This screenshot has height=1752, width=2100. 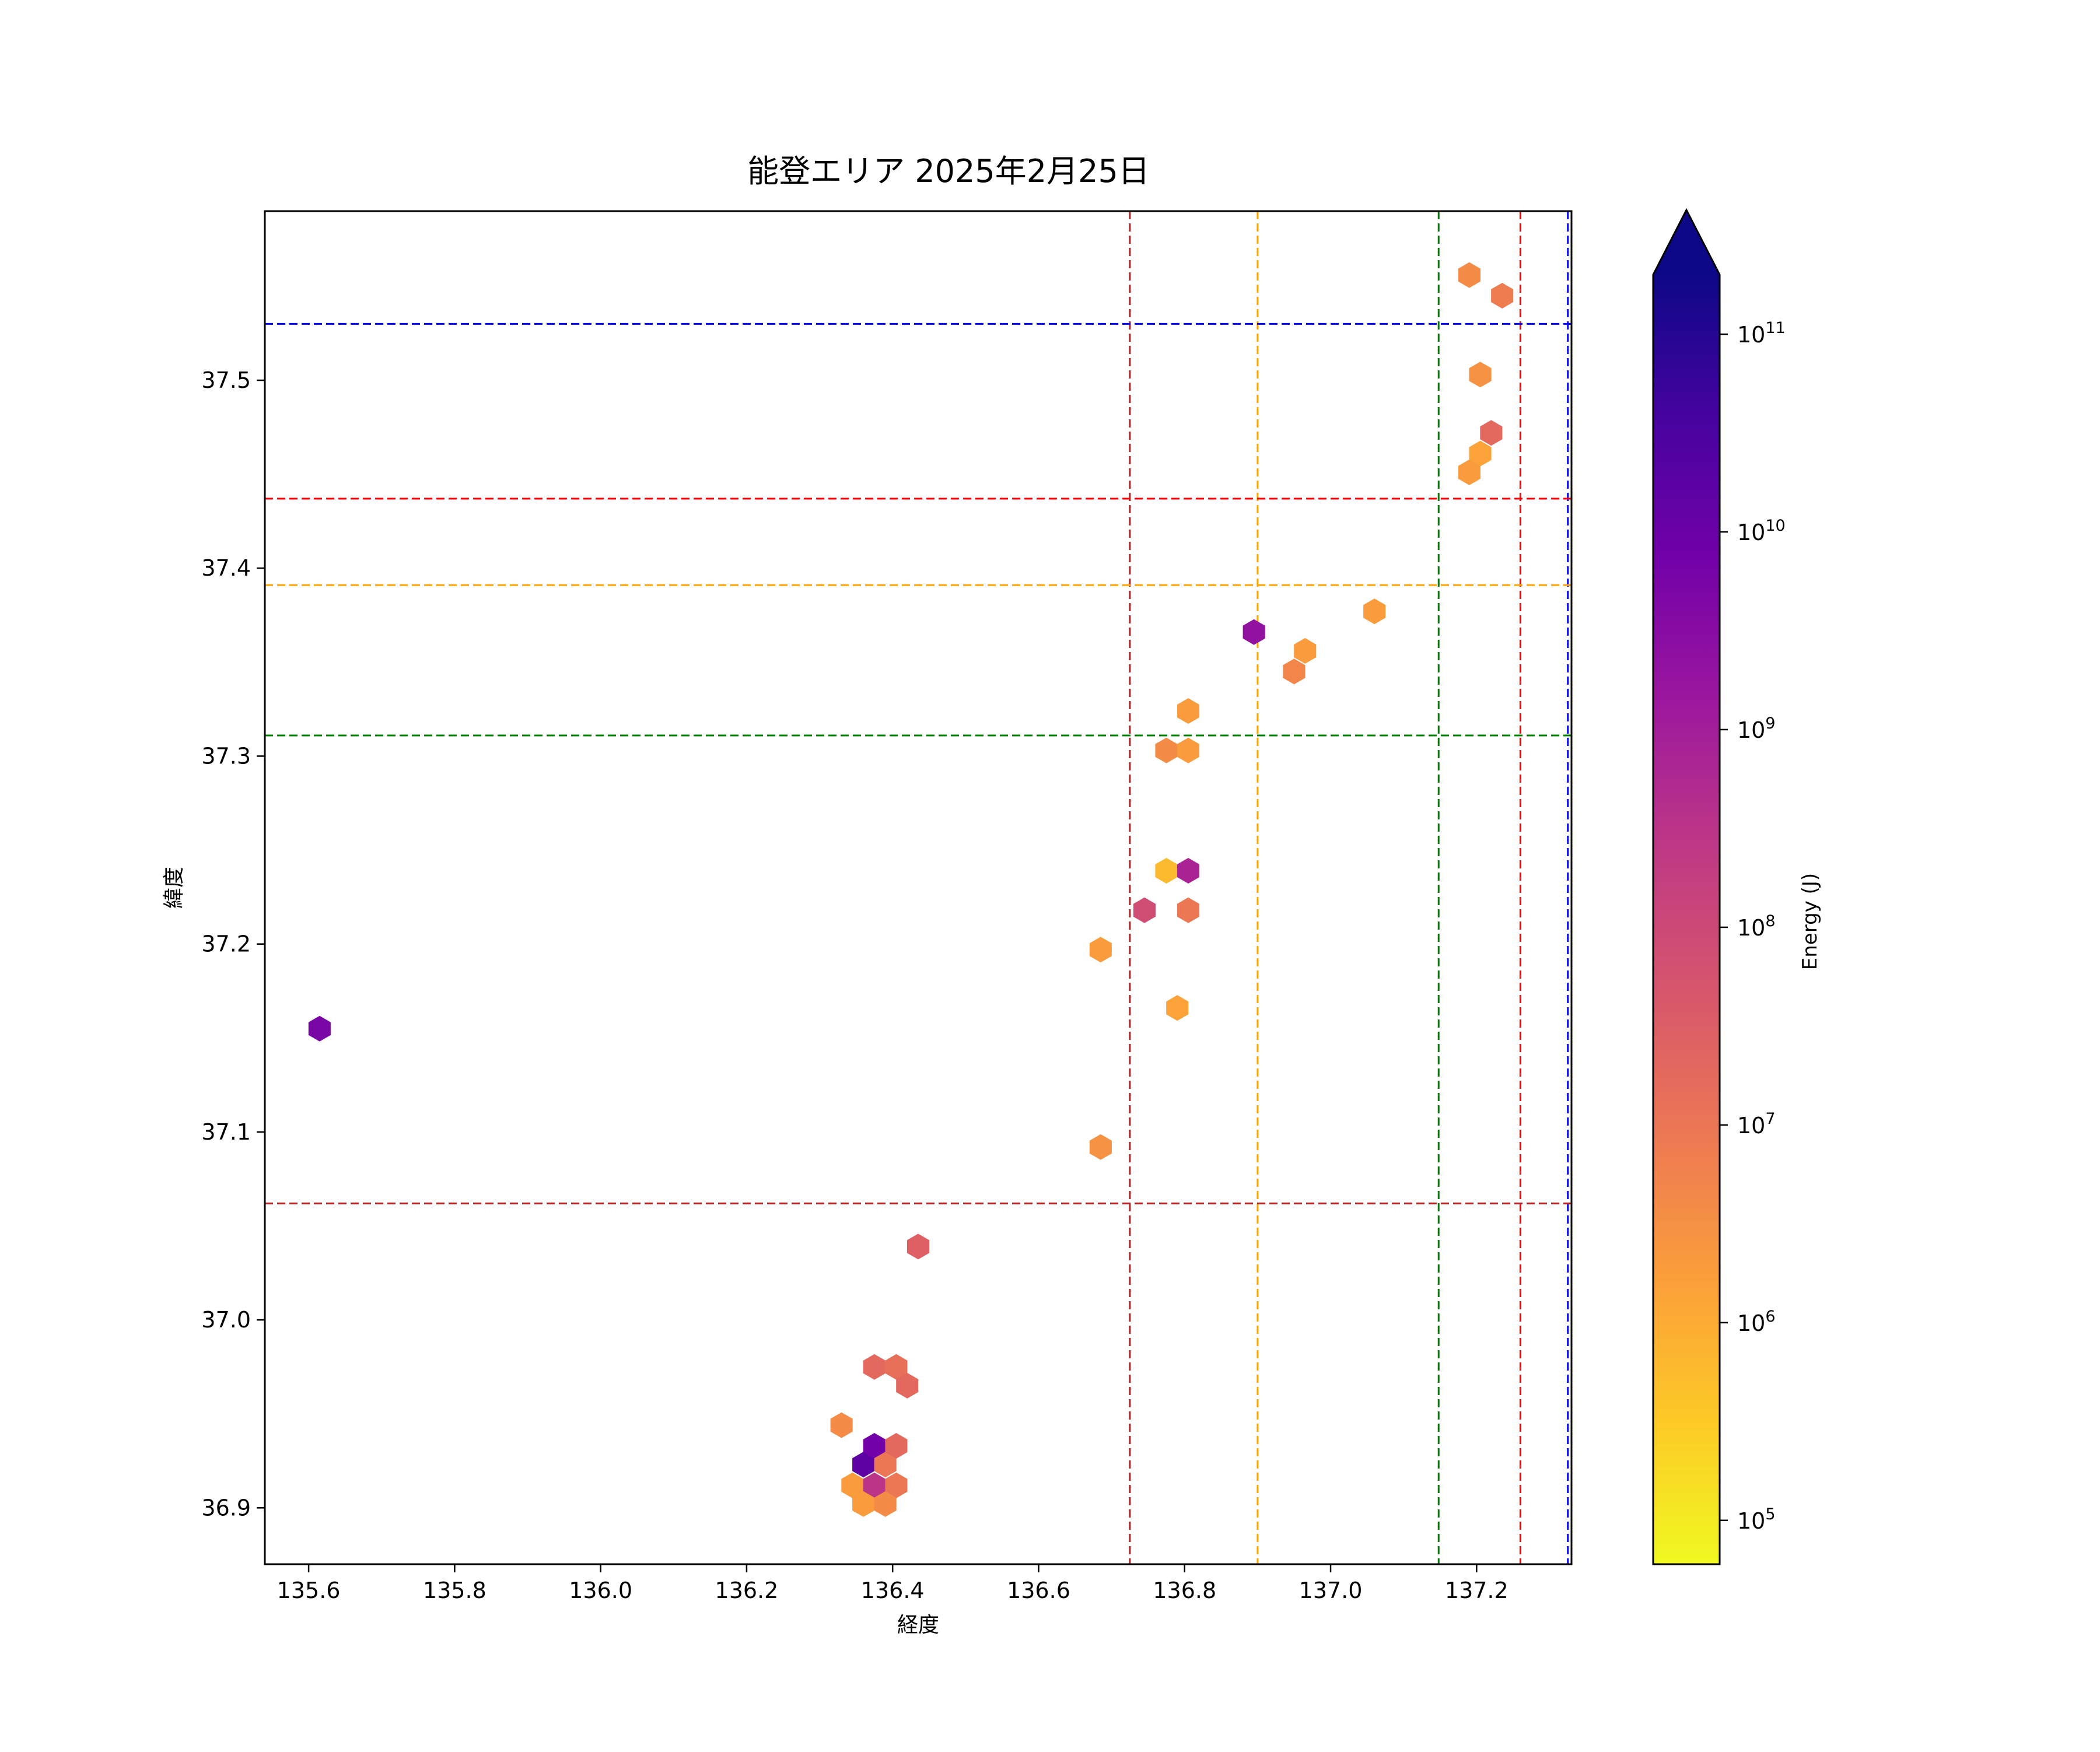 I want to click on colorbar-frame, so click(x=1686, y=886).